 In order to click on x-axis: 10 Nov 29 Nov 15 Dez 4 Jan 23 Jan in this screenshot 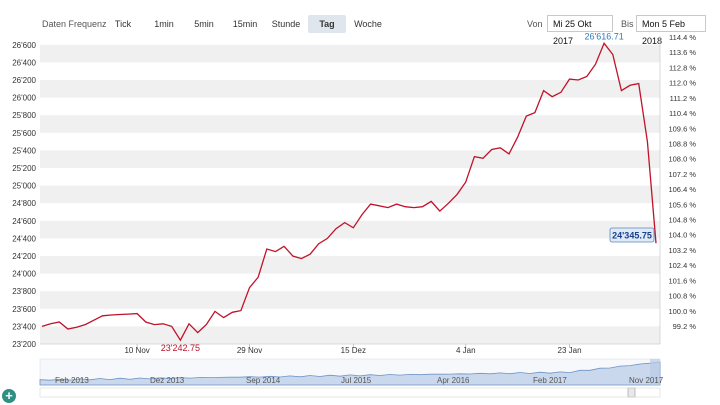, I will do `click(353, 349)`.